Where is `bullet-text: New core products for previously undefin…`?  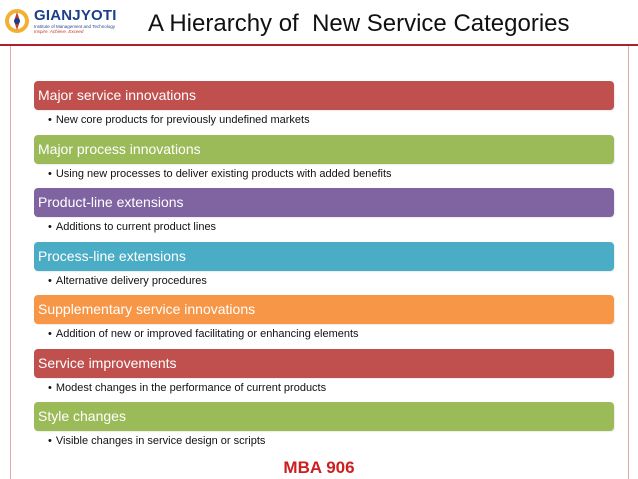 bullet-text: New core products for previously undefin… is located at coordinates (182, 120).